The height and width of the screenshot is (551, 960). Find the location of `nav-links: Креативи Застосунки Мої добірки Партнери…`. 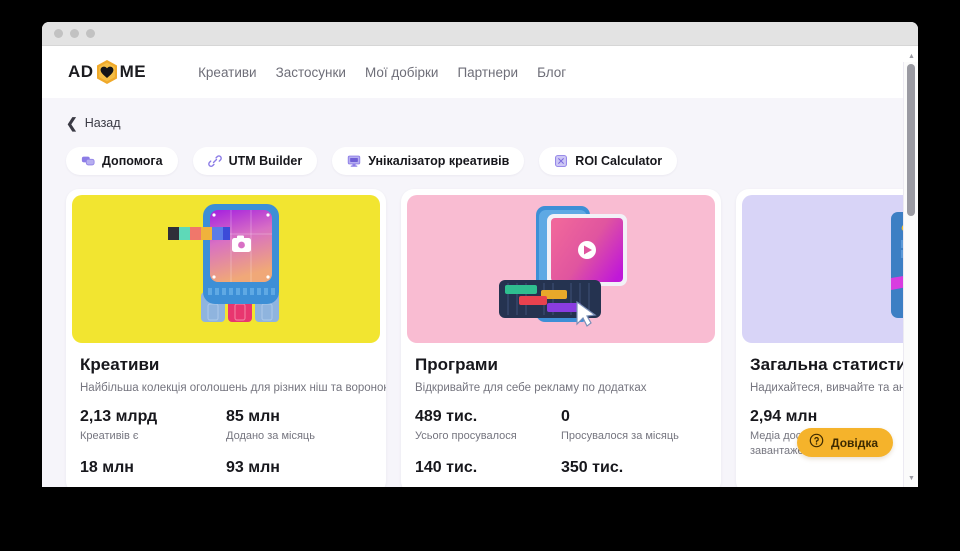

nav-links: Креативи Застосунки Мої добірки Партнери… is located at coordinates (382, 72).